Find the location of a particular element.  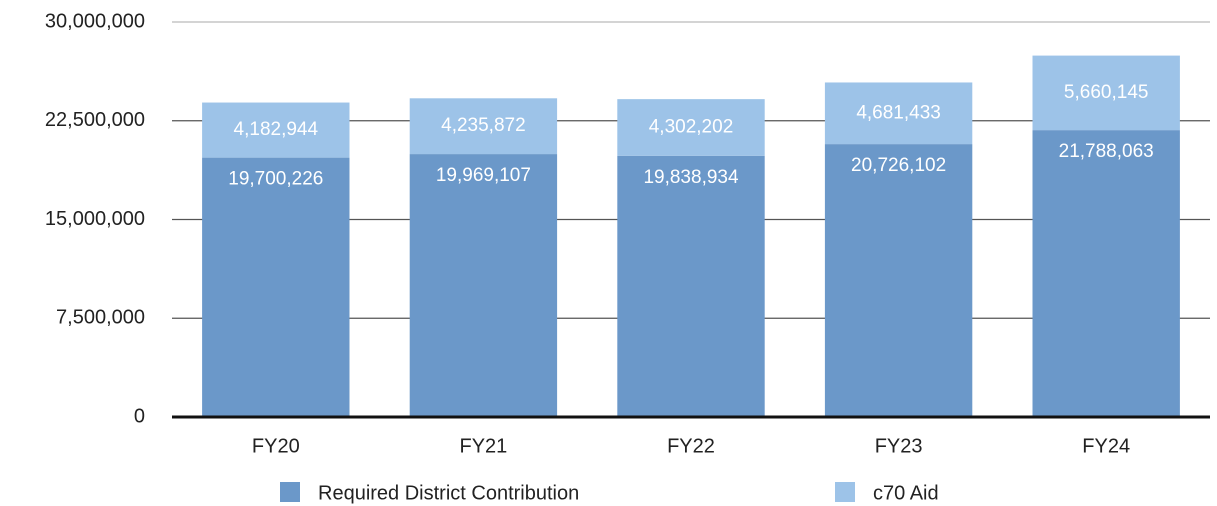

data-label: 19,700,226 is located at coordinates (275, 179).